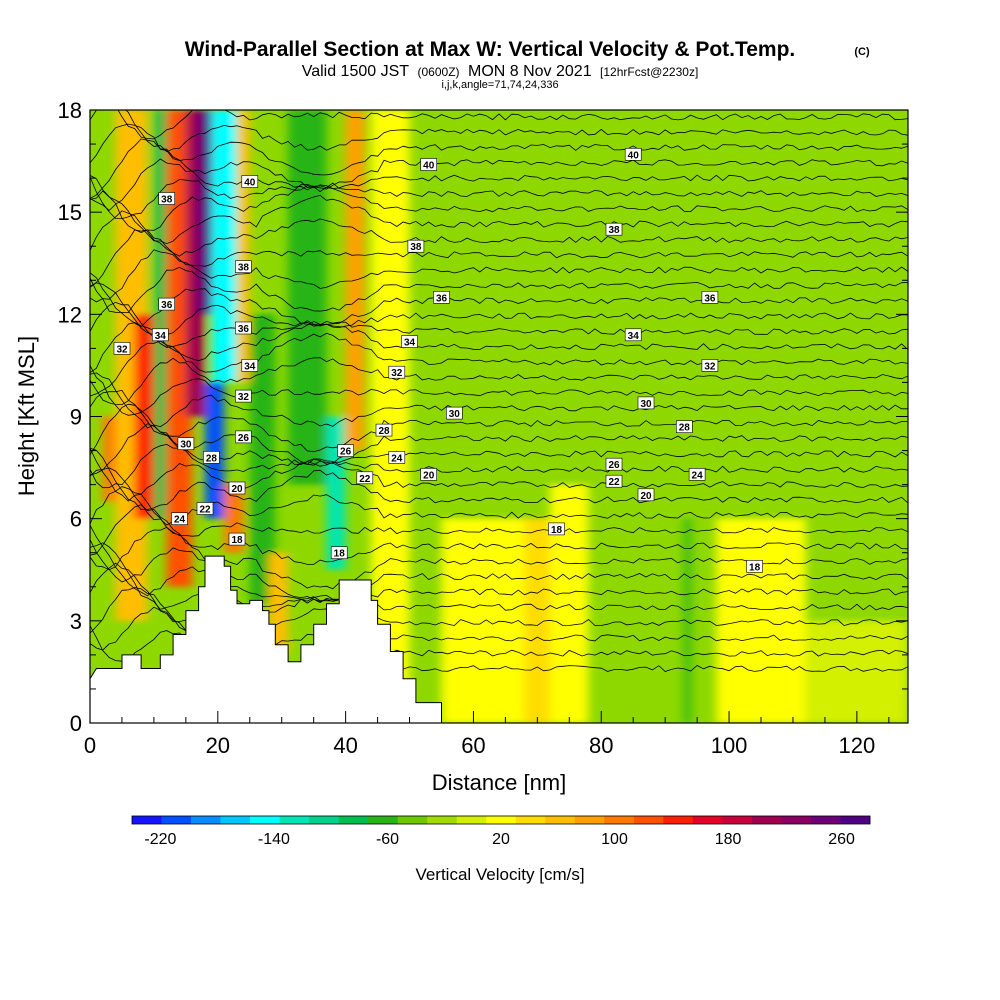  What do you see at coordinates (266, 639) in the screenshot?
I see `terrain` at bounding box center [266, 639].